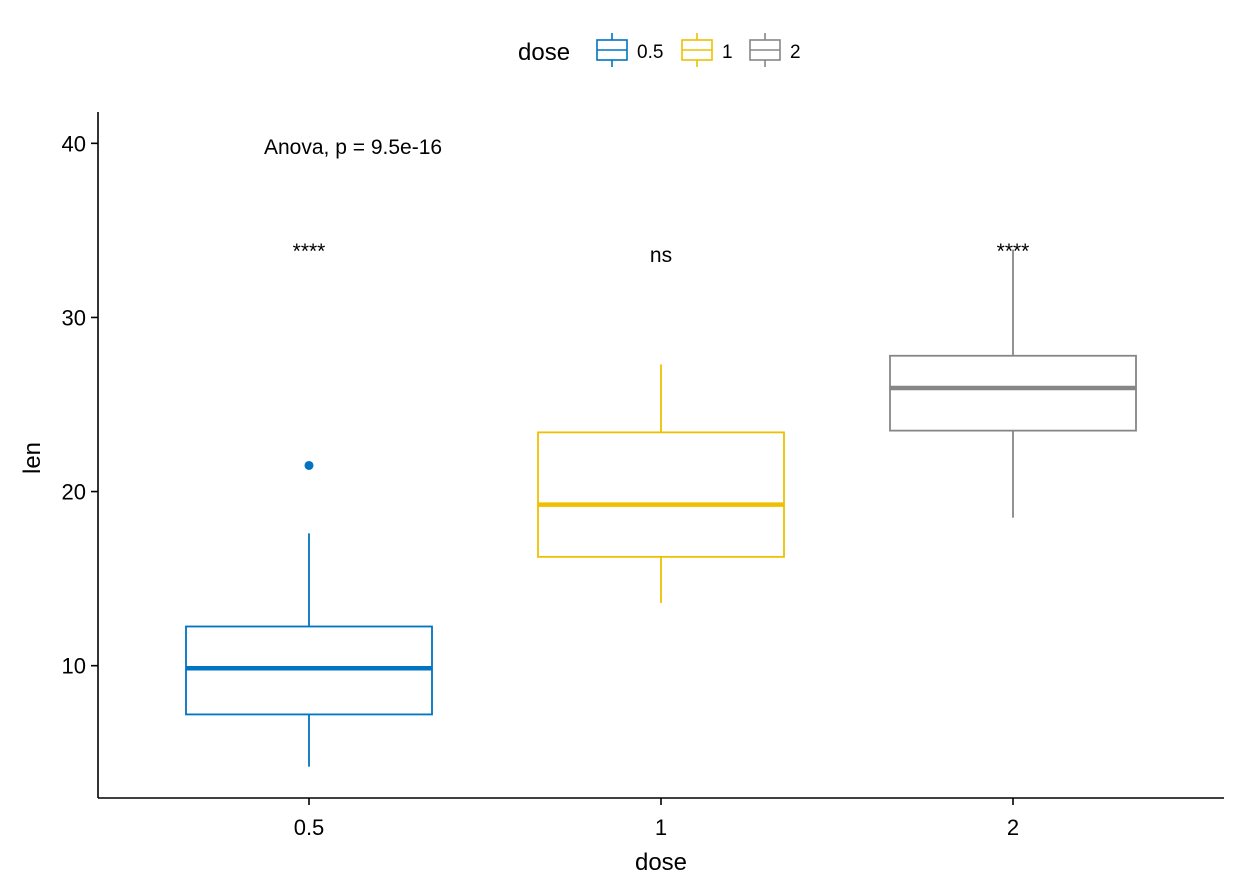  I want to click on legend-key-2: 2, so click(775, 50).